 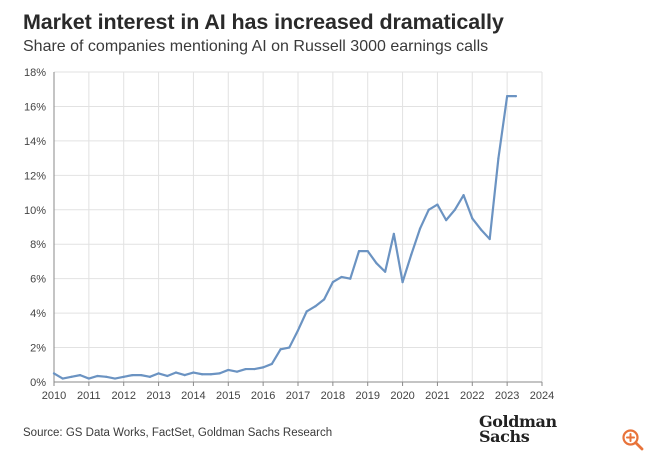 What do you see at coordinates (298, 396) in the screenshot?
I see `x-tick-label: 2017` at bounding box center [298, 396].